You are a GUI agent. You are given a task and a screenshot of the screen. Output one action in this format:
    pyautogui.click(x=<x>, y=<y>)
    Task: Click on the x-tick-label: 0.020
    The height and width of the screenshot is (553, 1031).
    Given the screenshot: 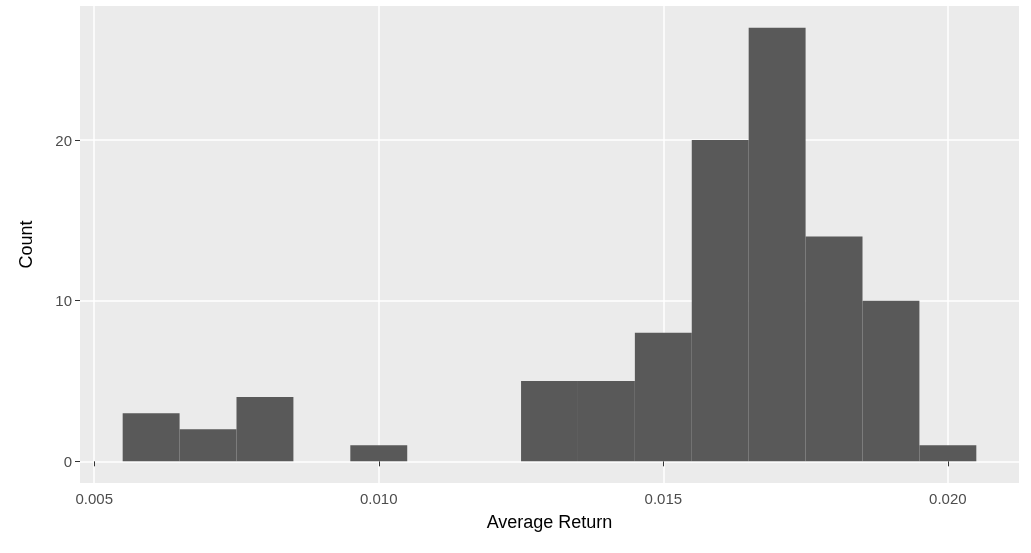 What is the action you would take?
    pyautogui.click(x=948, y=498)
    